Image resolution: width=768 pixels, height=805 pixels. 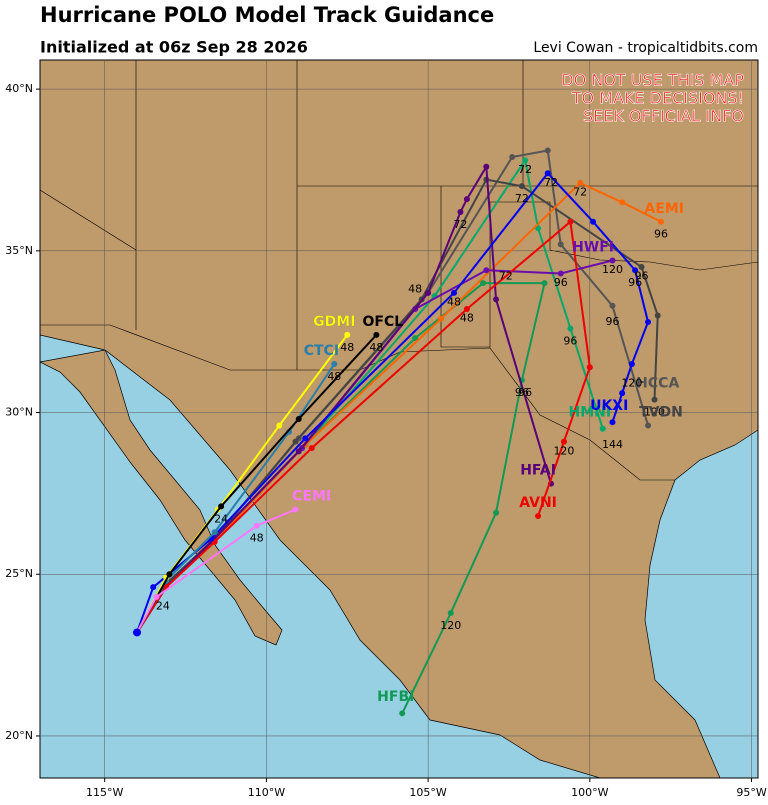 What do you see at coordinates (612, 444) in the screenshot?
I see `forecast-hour: 144` at bounding box center [612, 444].